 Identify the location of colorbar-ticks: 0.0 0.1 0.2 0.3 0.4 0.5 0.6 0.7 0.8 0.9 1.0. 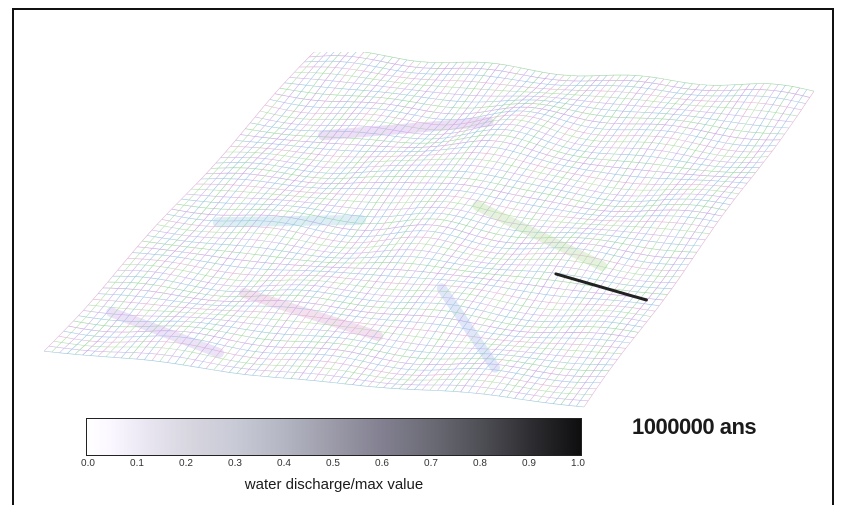
(333, 465).